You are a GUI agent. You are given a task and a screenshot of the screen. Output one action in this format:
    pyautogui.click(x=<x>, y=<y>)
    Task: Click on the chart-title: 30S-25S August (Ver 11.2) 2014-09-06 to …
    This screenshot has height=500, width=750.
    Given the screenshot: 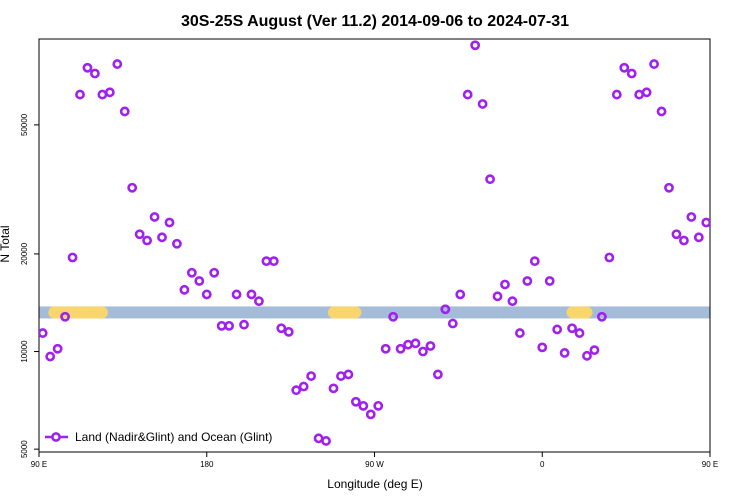 What is the action you would take?
    pyautogui.click(x=375, y=21)
    